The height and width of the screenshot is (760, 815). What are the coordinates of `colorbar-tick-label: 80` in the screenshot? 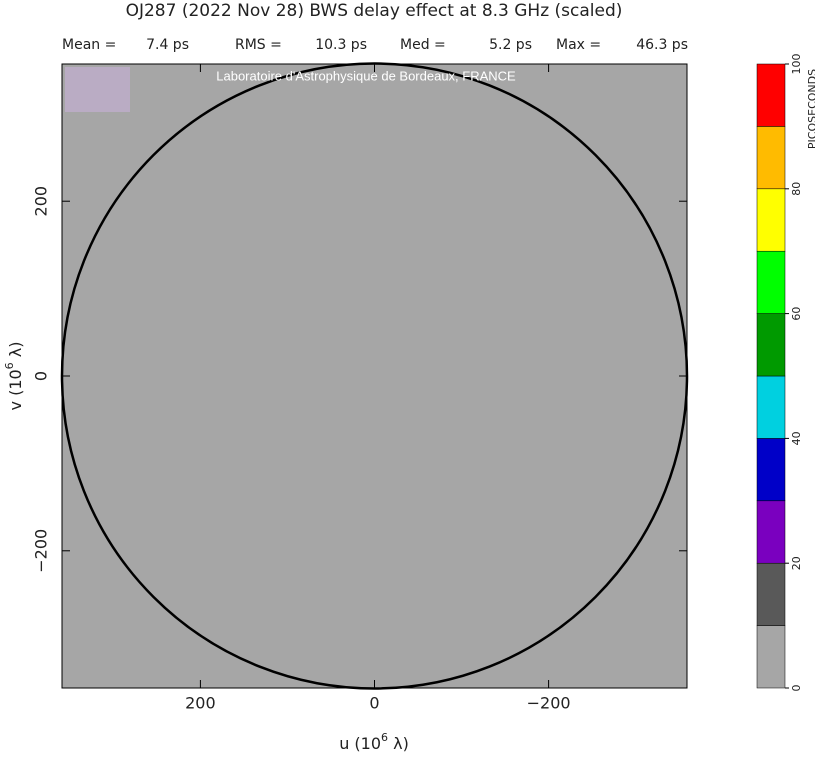 It's located at (796, 189).